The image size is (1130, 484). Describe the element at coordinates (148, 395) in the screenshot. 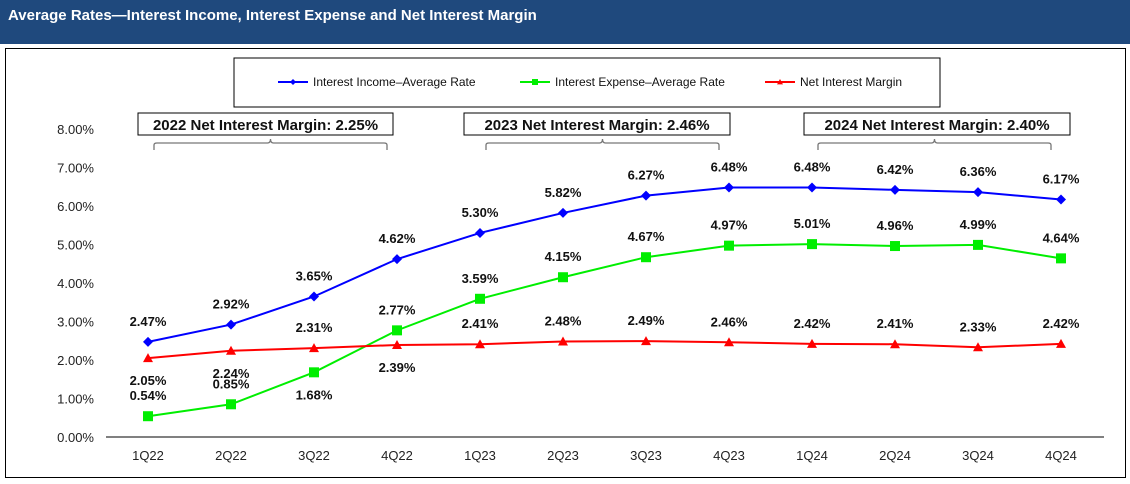

I see `data-label-1: 0.54%` at that location.